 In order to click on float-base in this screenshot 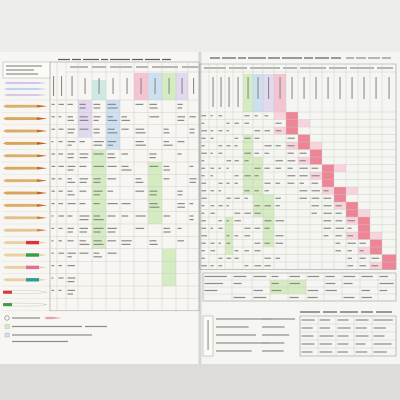, I will do `click(7, 305)`.